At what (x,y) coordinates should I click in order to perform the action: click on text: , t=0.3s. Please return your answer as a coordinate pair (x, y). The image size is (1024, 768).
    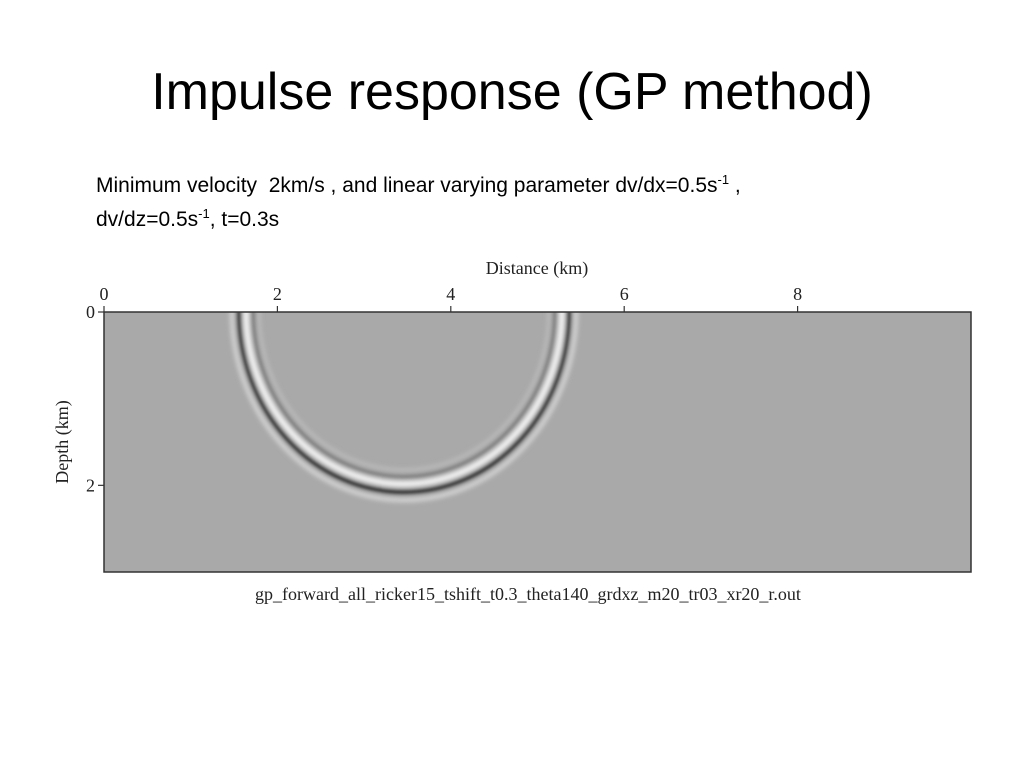
    Looking at the image, I should click on (244, 219).